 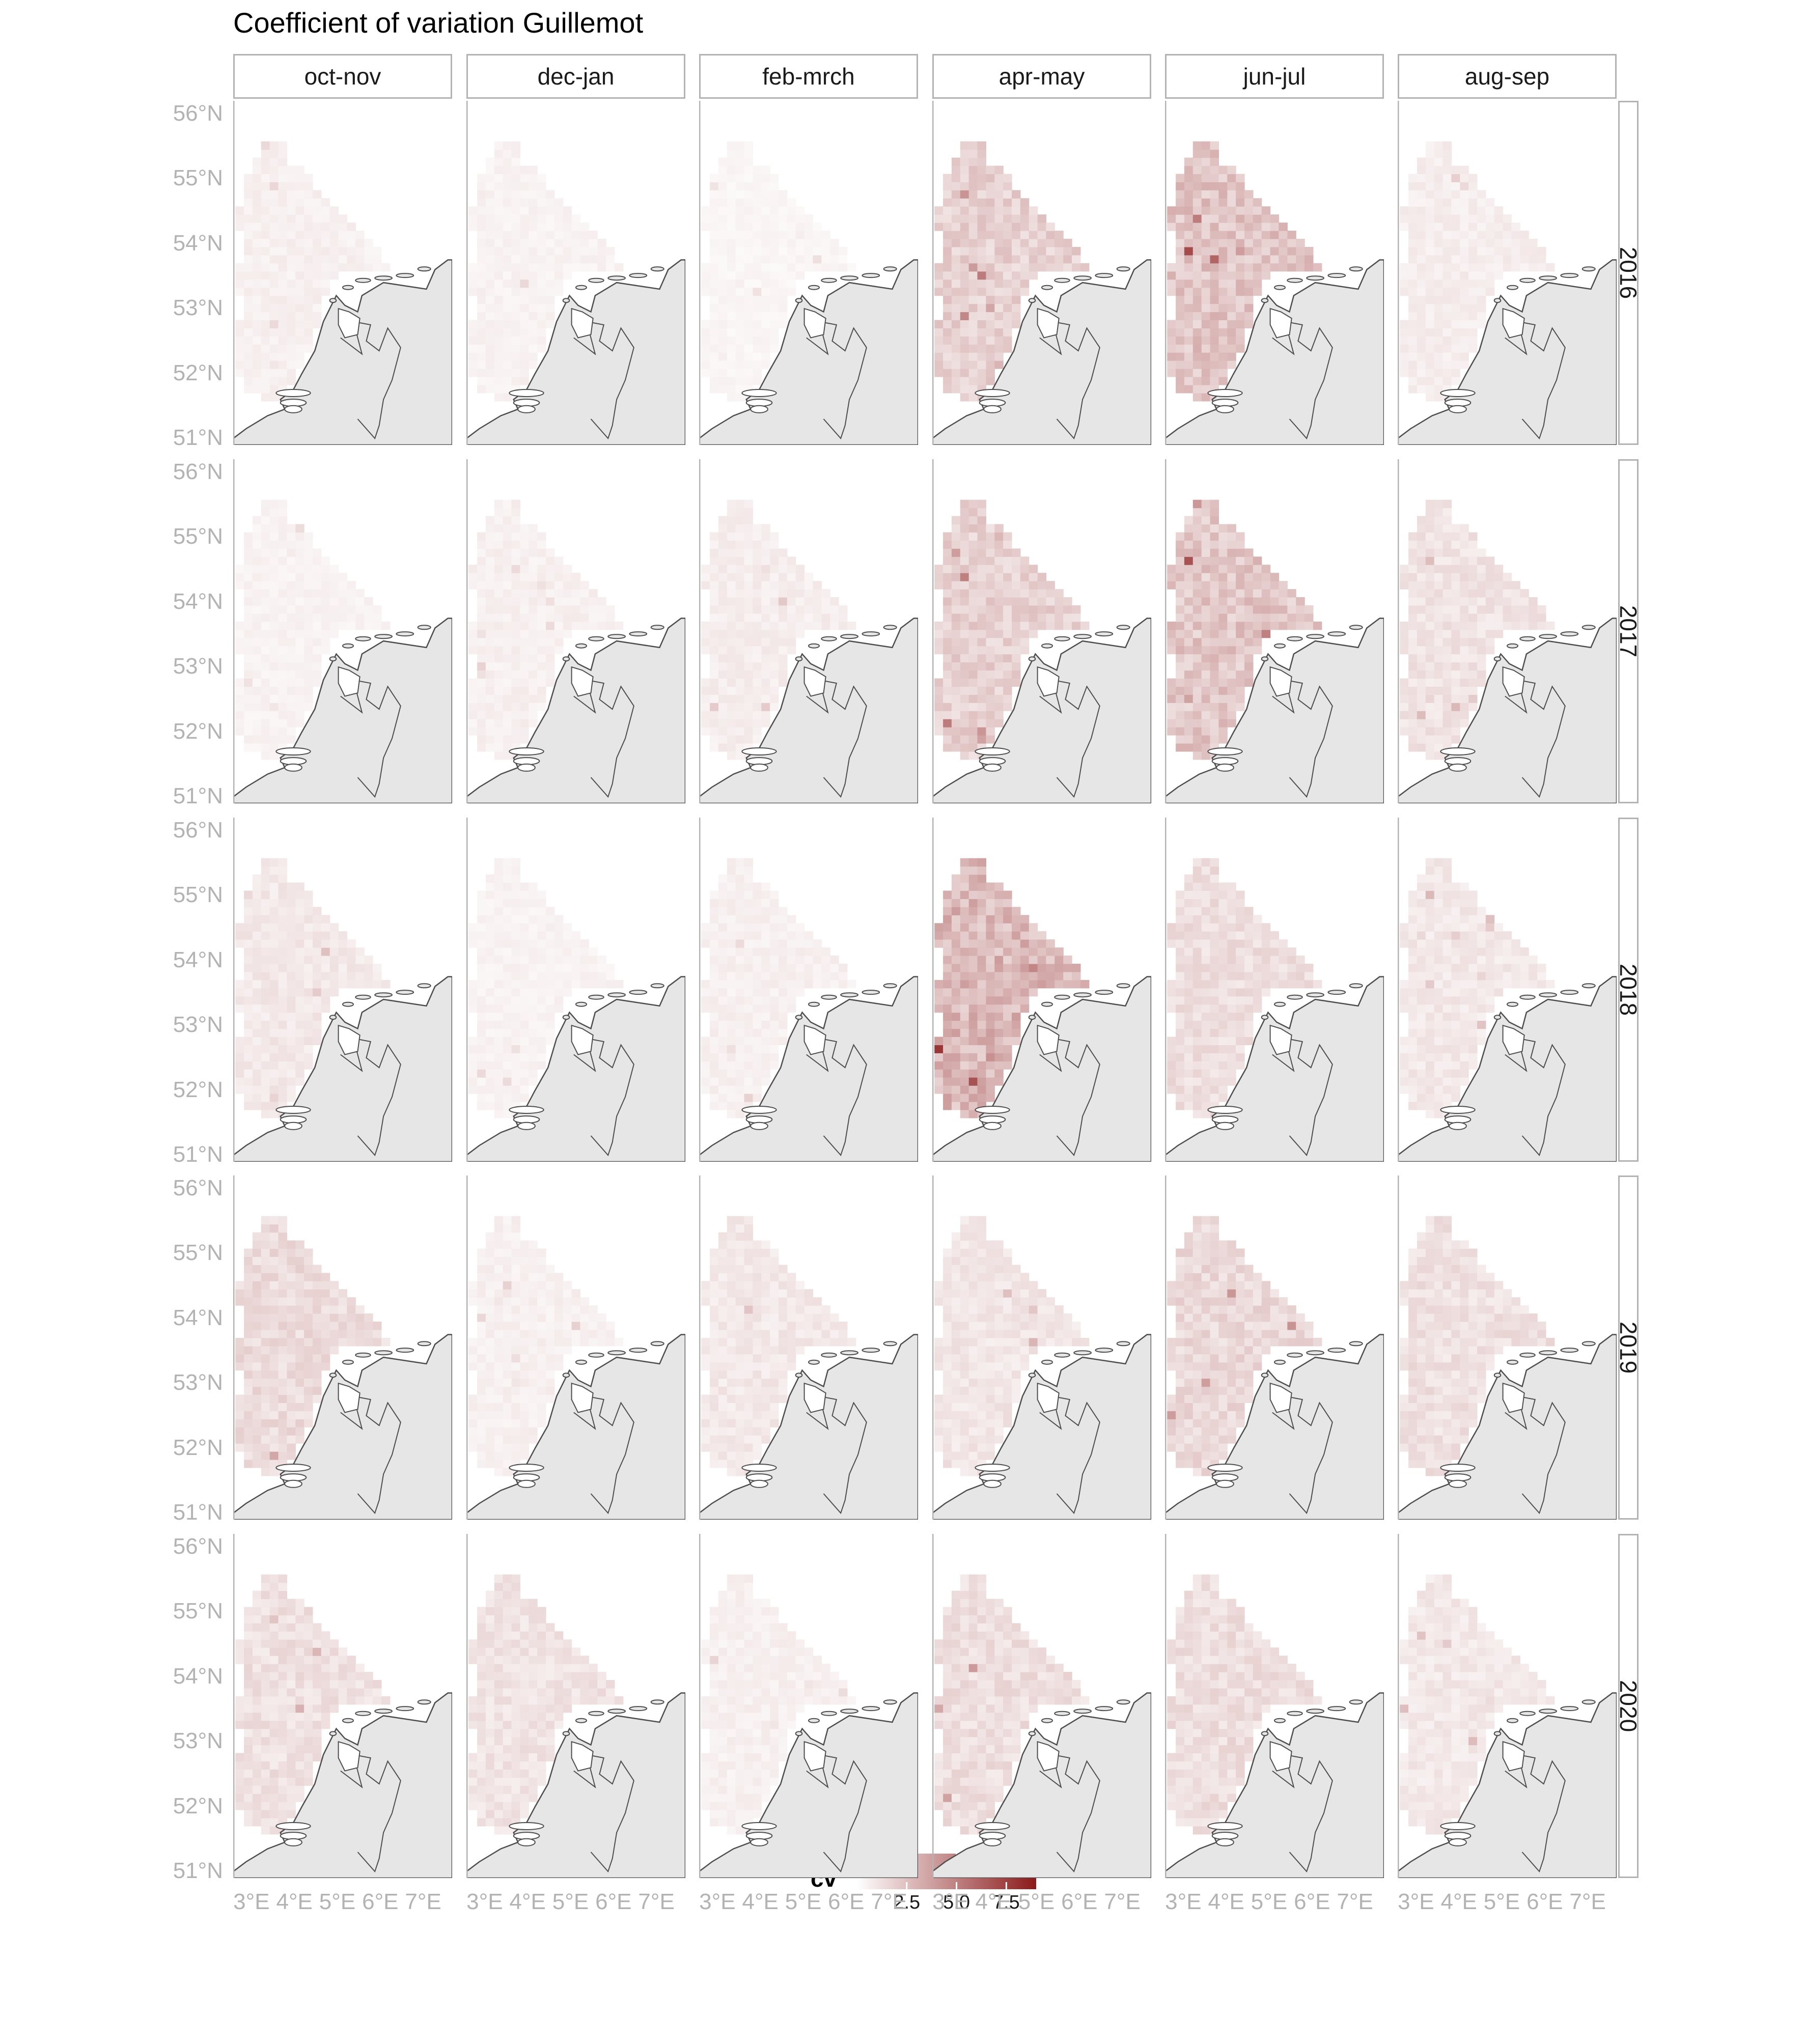 I want to click on y-tick-label: 51°N, so click(x=198, y=438).